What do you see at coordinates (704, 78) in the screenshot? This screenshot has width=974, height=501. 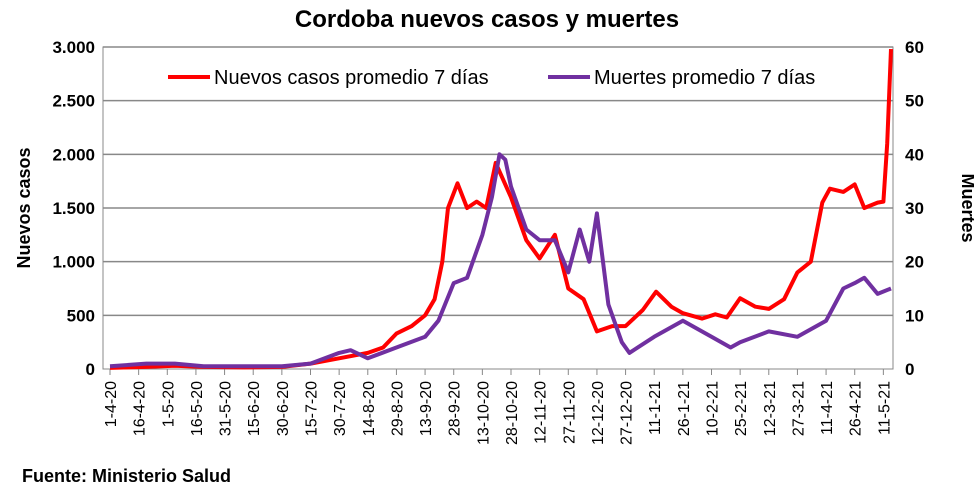 I see `legend-label: Muertes promedio 7 días` at bounding box center [704, 78].